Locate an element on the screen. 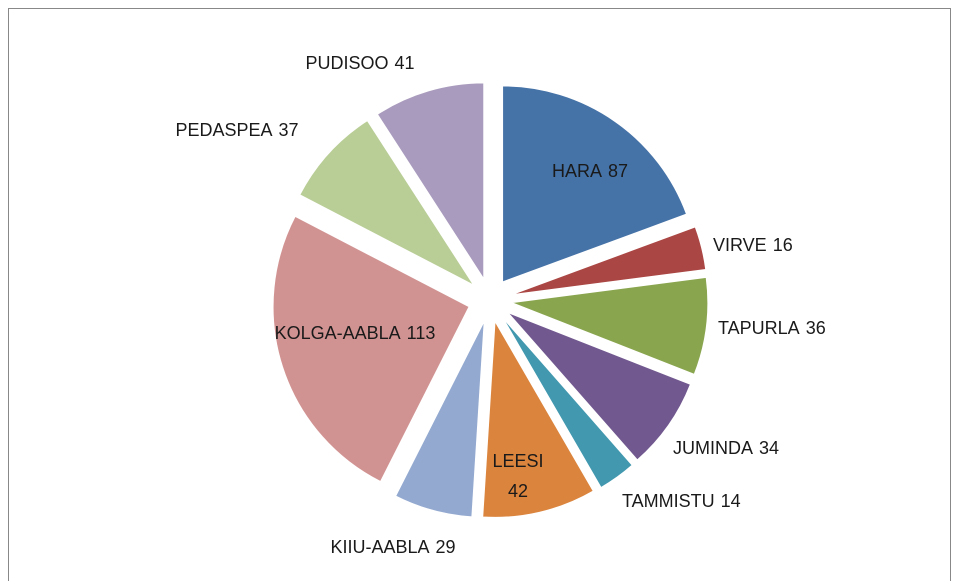 The height and width of the screenshot is (581, 960). slice-label-name: JUMINDA is located at coordinates (713, 448).